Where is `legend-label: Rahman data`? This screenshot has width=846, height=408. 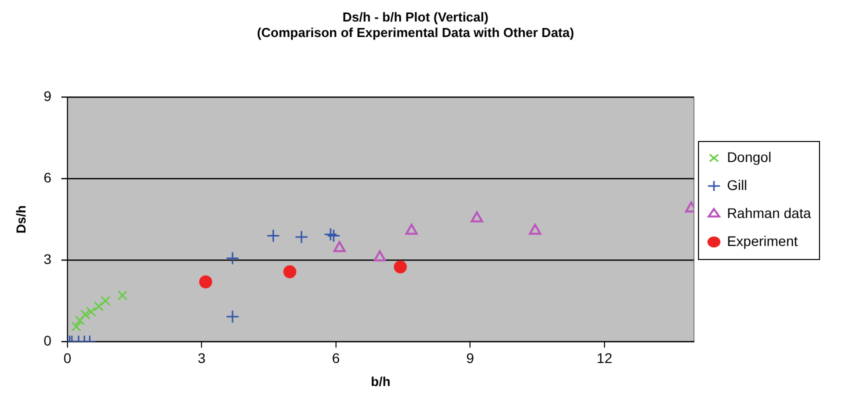
legend-label: Rahman data is located at coordinates (769, 212).